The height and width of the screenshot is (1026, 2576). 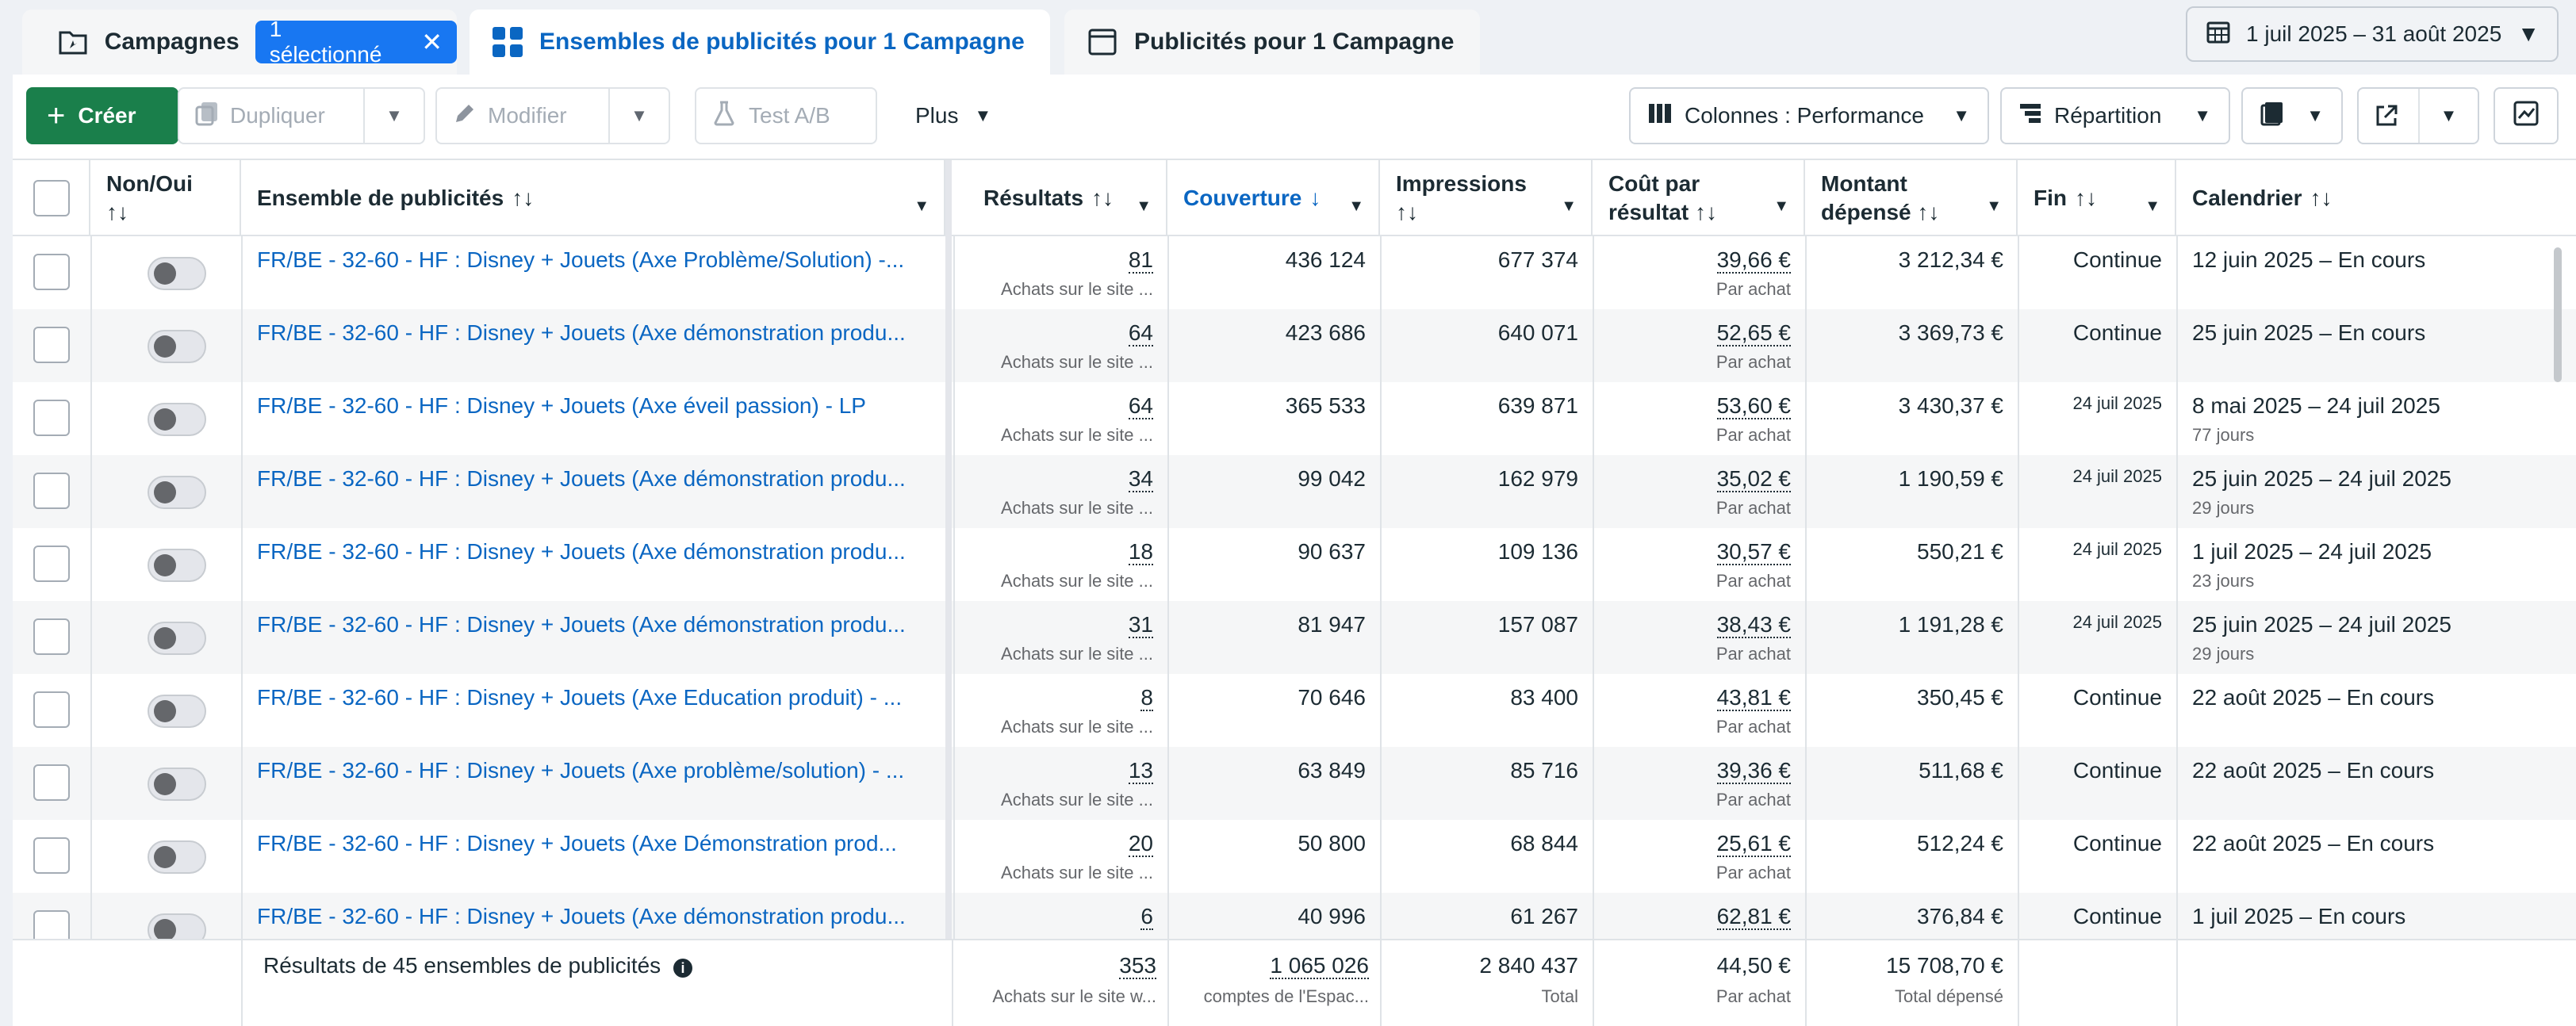 What do you see at coordinates (1529, 965) in the screenshot?
I see `footer-impressions-value: 2 840 437` at bounding box center [1529, 965].